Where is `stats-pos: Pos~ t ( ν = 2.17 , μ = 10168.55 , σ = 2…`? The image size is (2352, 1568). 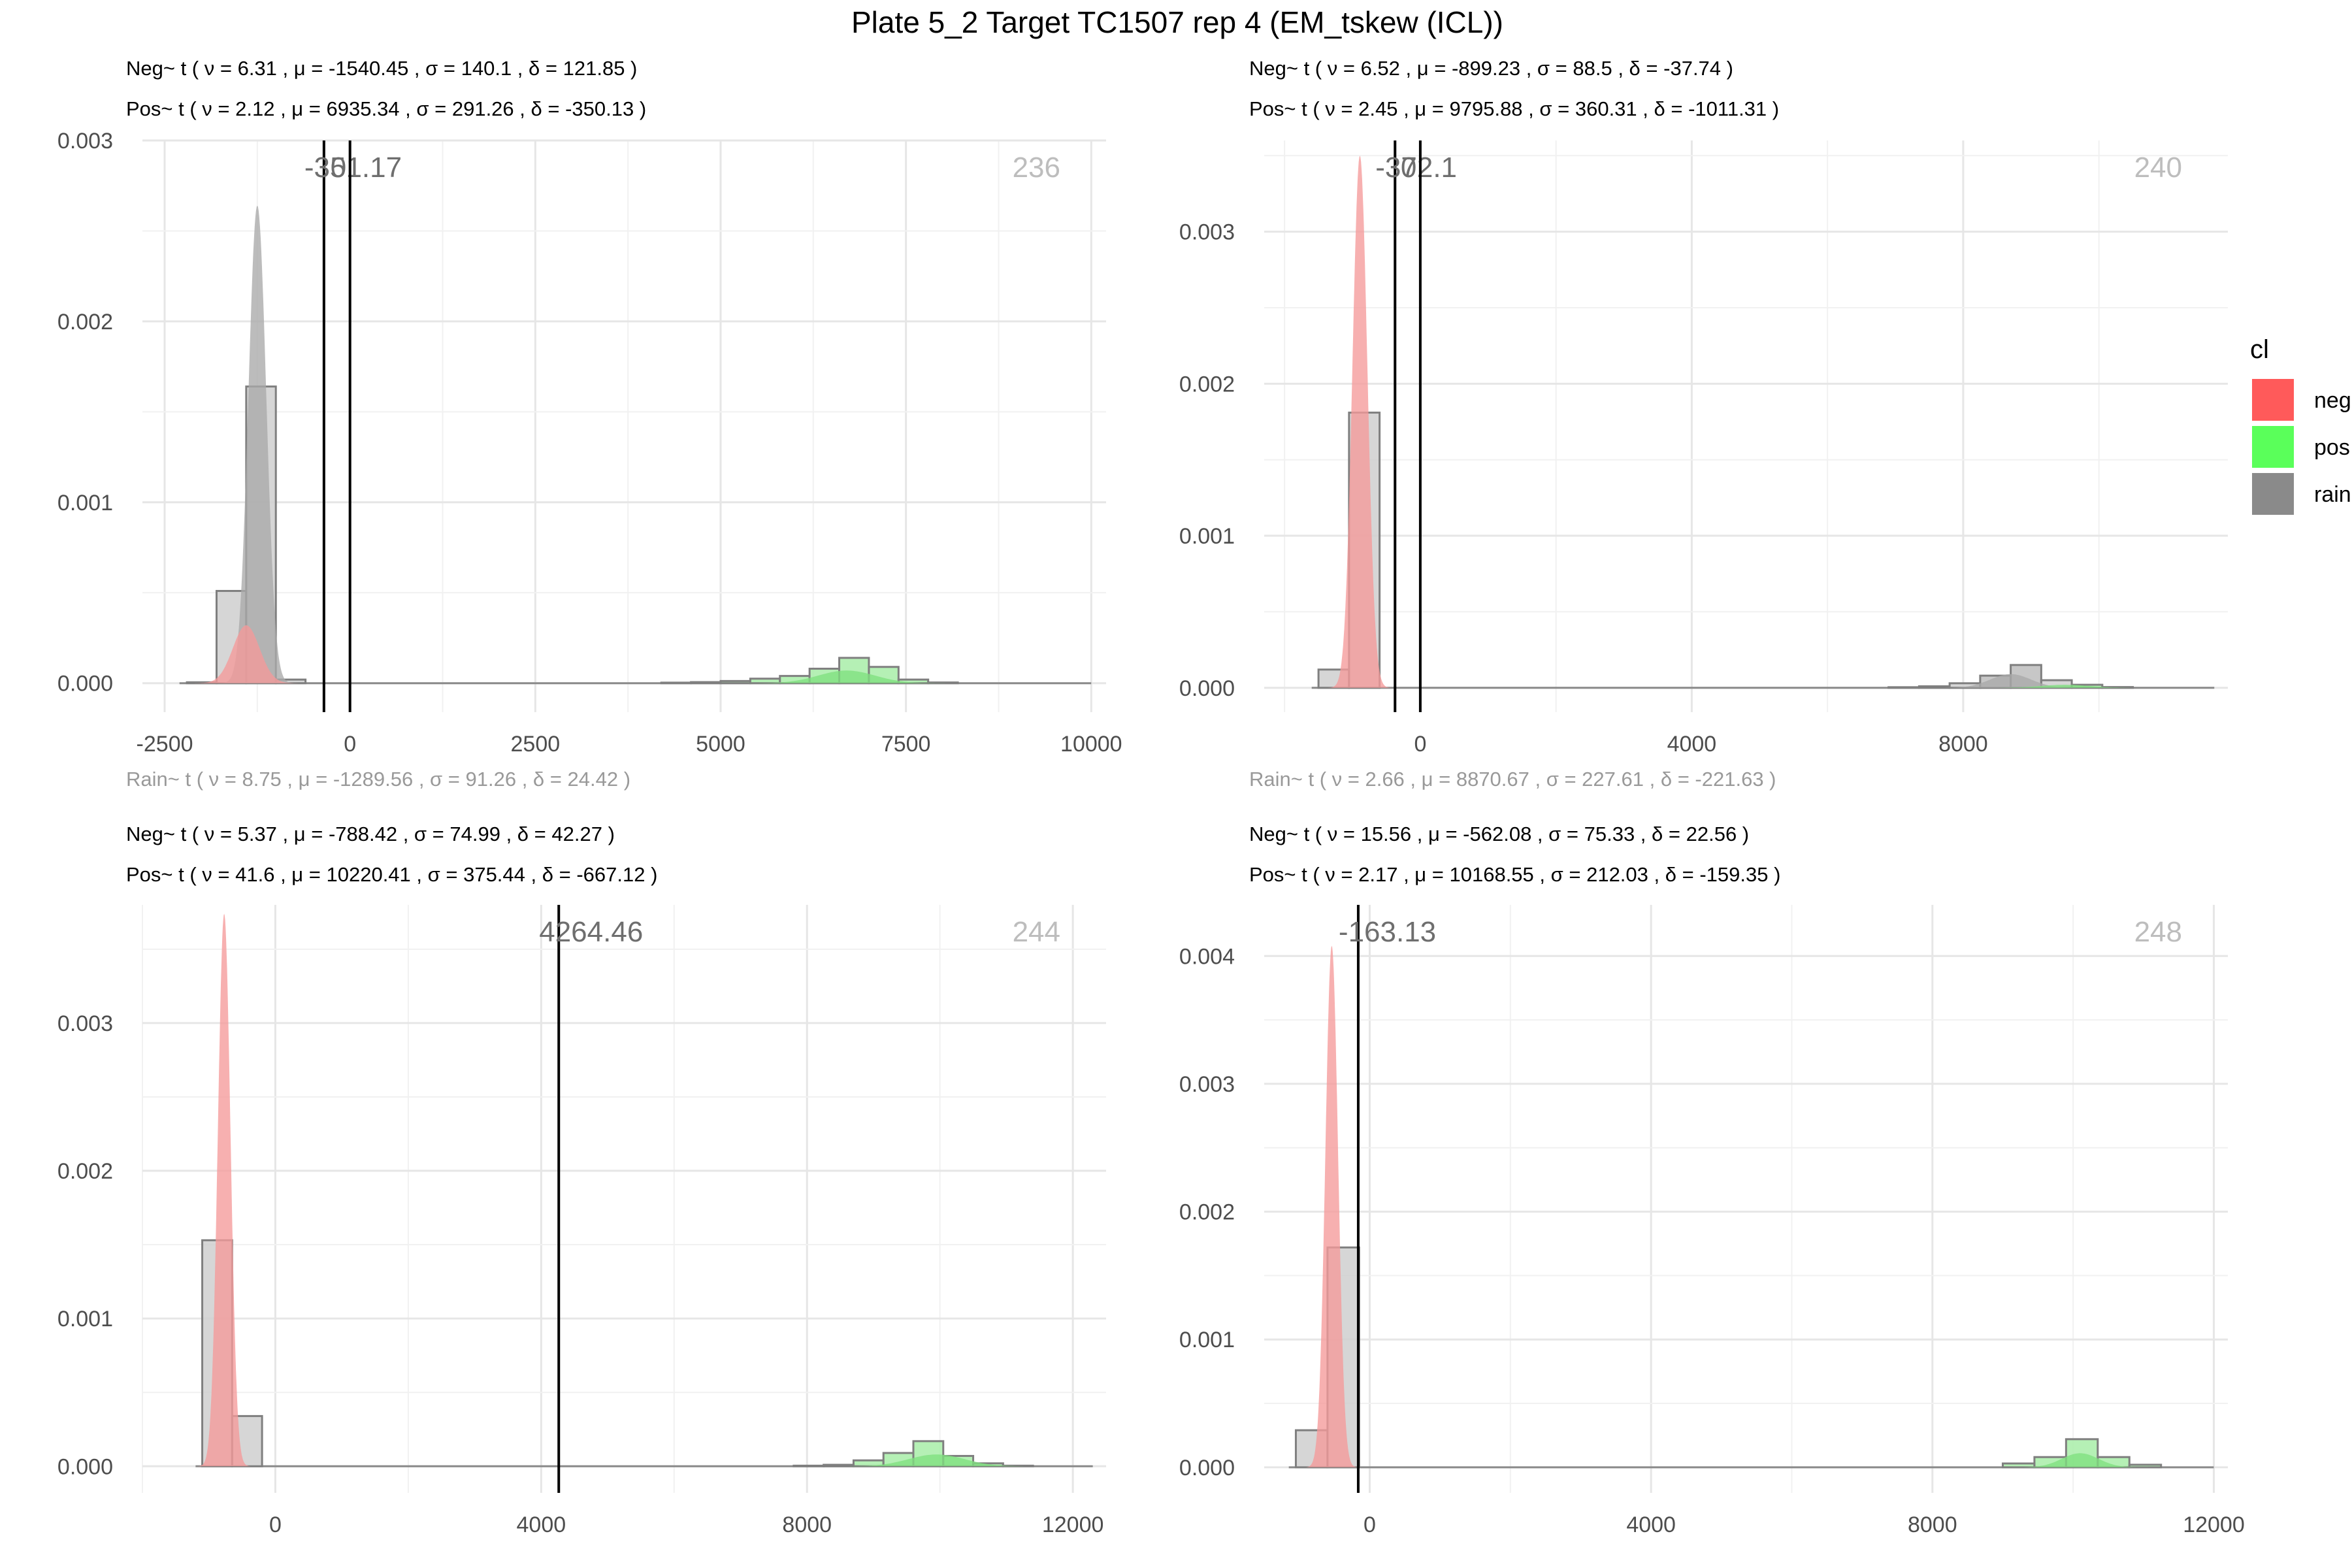 stats-pos: Pos~ t ( ν = 2.17 , μ = 10168.55 , σ = 2… is located at coordinates (1514, 874).